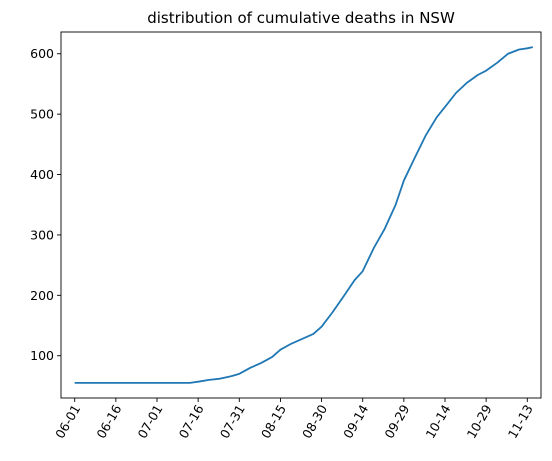 The width and height of the screenshot is (552, 461). What do you see at coordinates (301, 18) in the screenshot?
I see `chart-title: distribution of cumulative deaths in NSW` at bounding box center [301, 18].